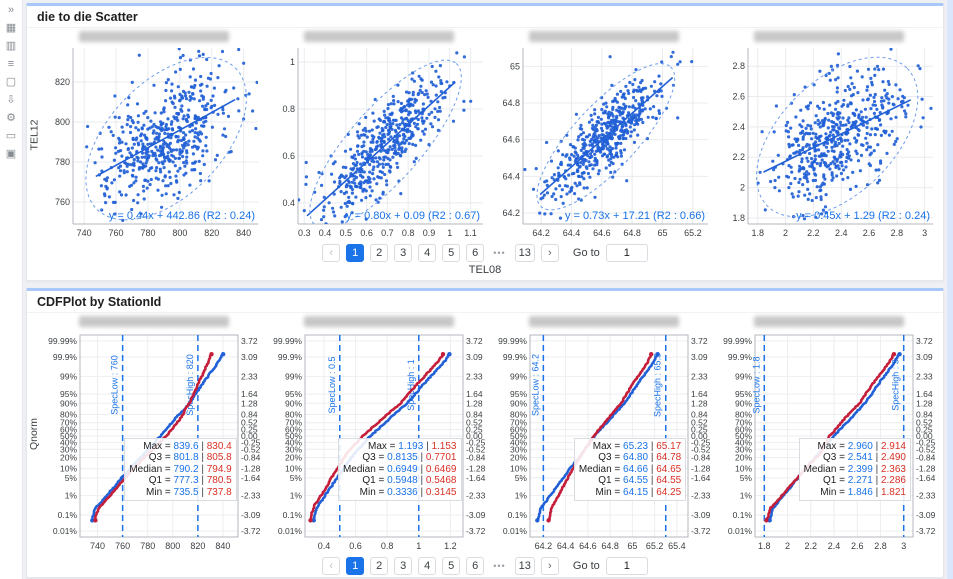 The width and height of the screenshot is (953, 579). What do you see at coordinates (924, 430) in the screenshot?
I see `svg-text: 0.25` at bounding box center [924, 430].